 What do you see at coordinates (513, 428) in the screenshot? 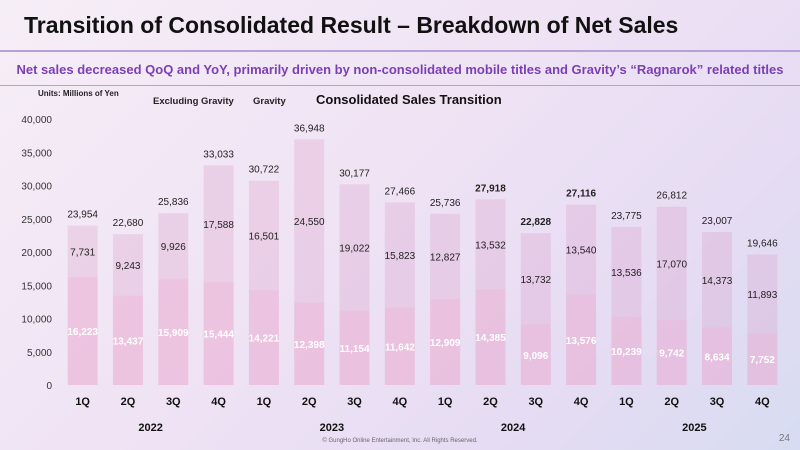
I see `year-label: 2024` at bounding box center [513, 428].